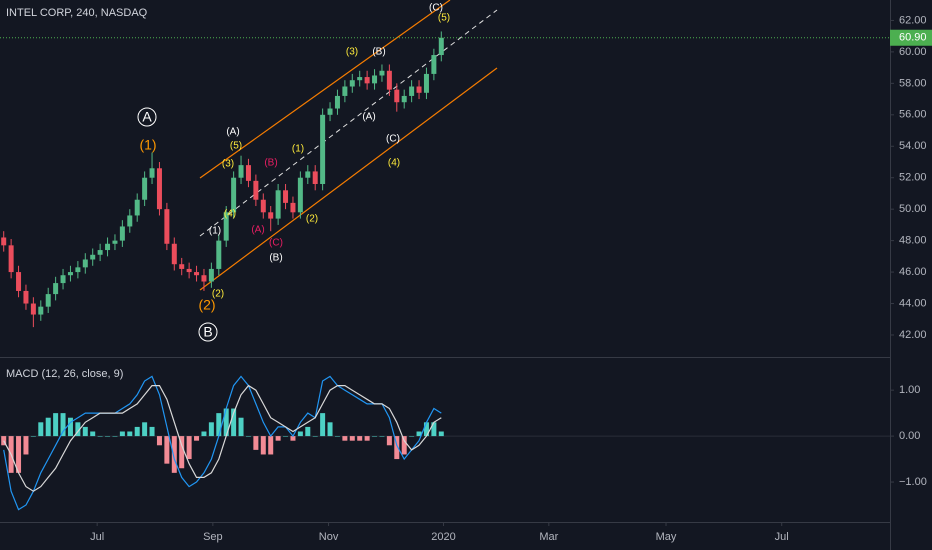 This screenshot has width=932, height=550. I want to click on wave-label: (4), so click(230, 214).